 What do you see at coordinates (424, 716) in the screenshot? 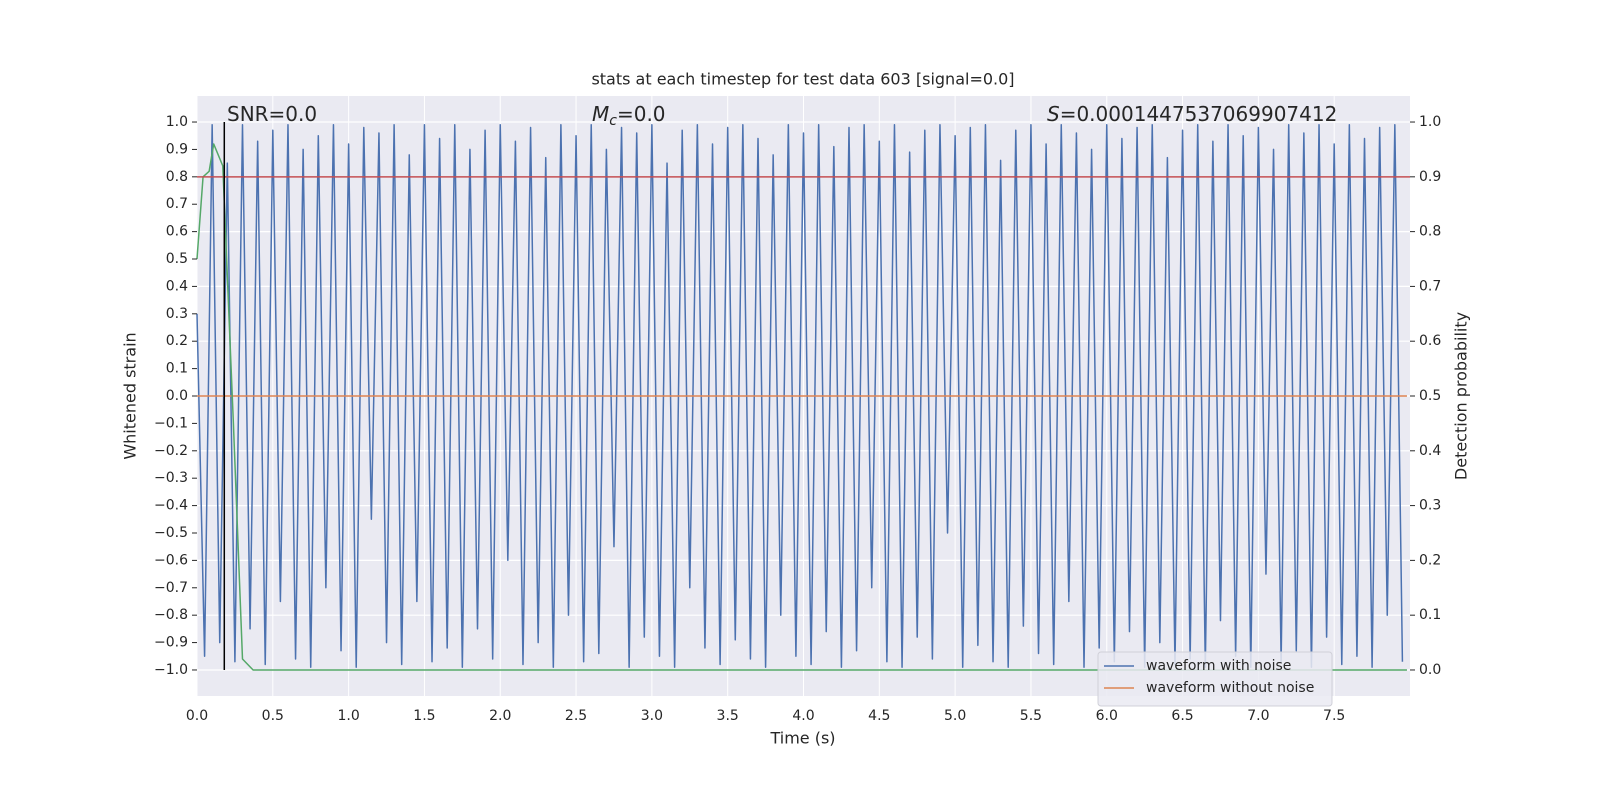
I see `x-tick-label: 1.5` at bounding box center [424, 716].